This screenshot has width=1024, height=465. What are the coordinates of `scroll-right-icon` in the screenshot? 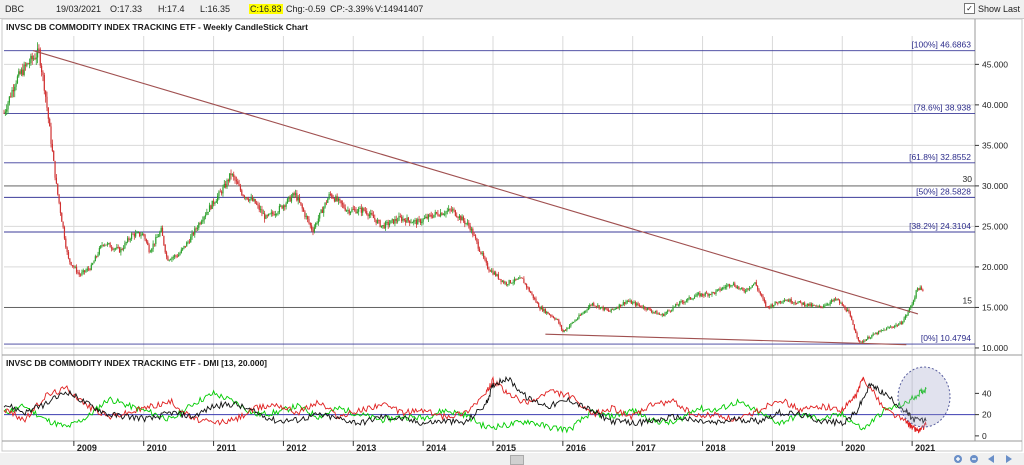 It's located at (1009, 459).